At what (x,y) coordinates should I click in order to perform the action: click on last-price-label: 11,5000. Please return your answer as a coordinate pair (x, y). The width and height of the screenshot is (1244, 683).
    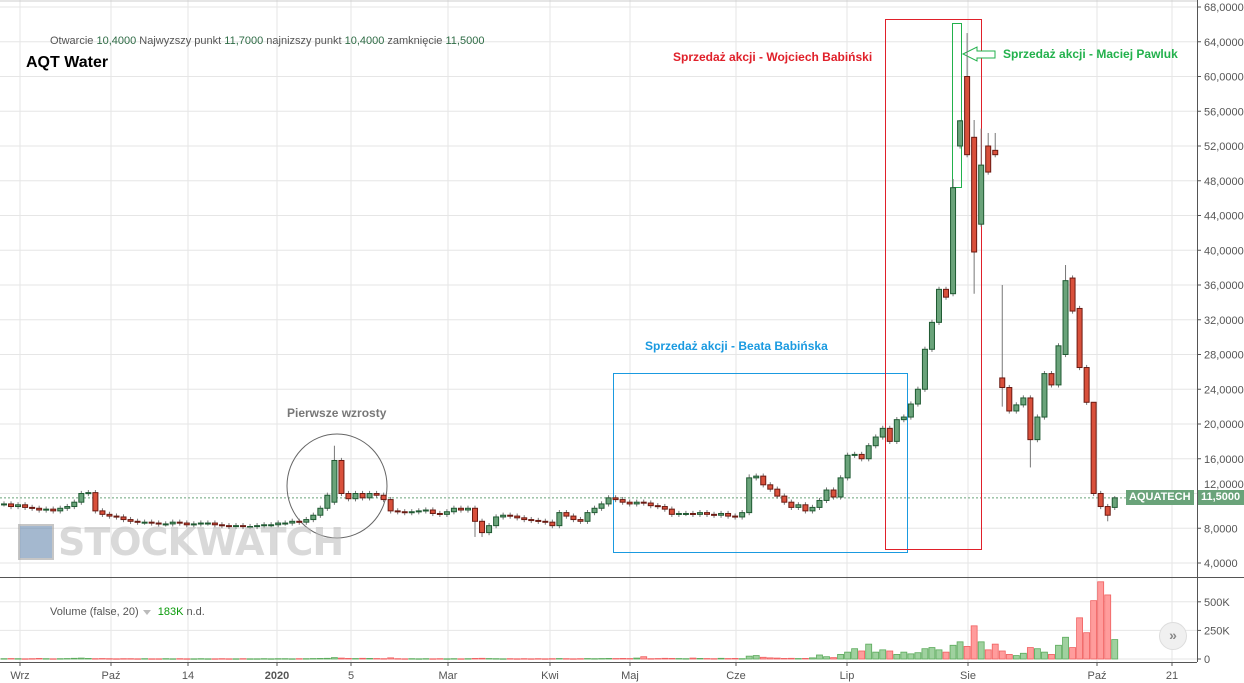
    Looking at the image, I should click on (1221, 497).